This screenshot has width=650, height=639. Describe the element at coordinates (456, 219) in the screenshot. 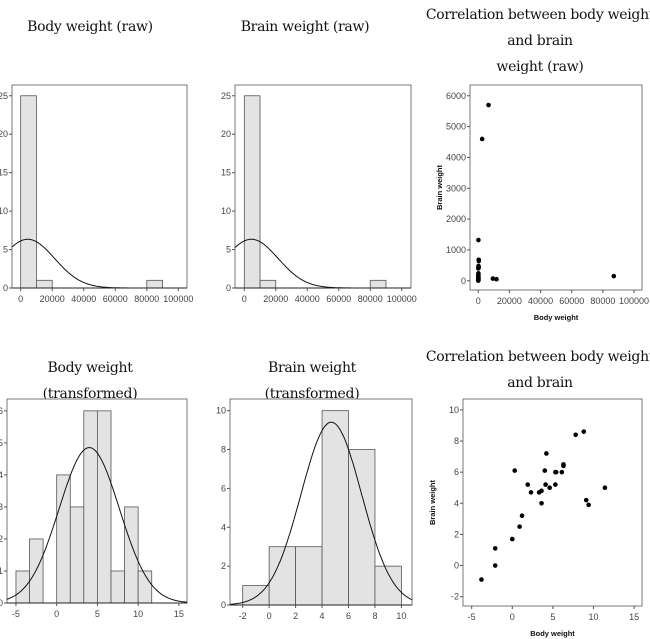

I see `y-tick-label: 2000` at that location.